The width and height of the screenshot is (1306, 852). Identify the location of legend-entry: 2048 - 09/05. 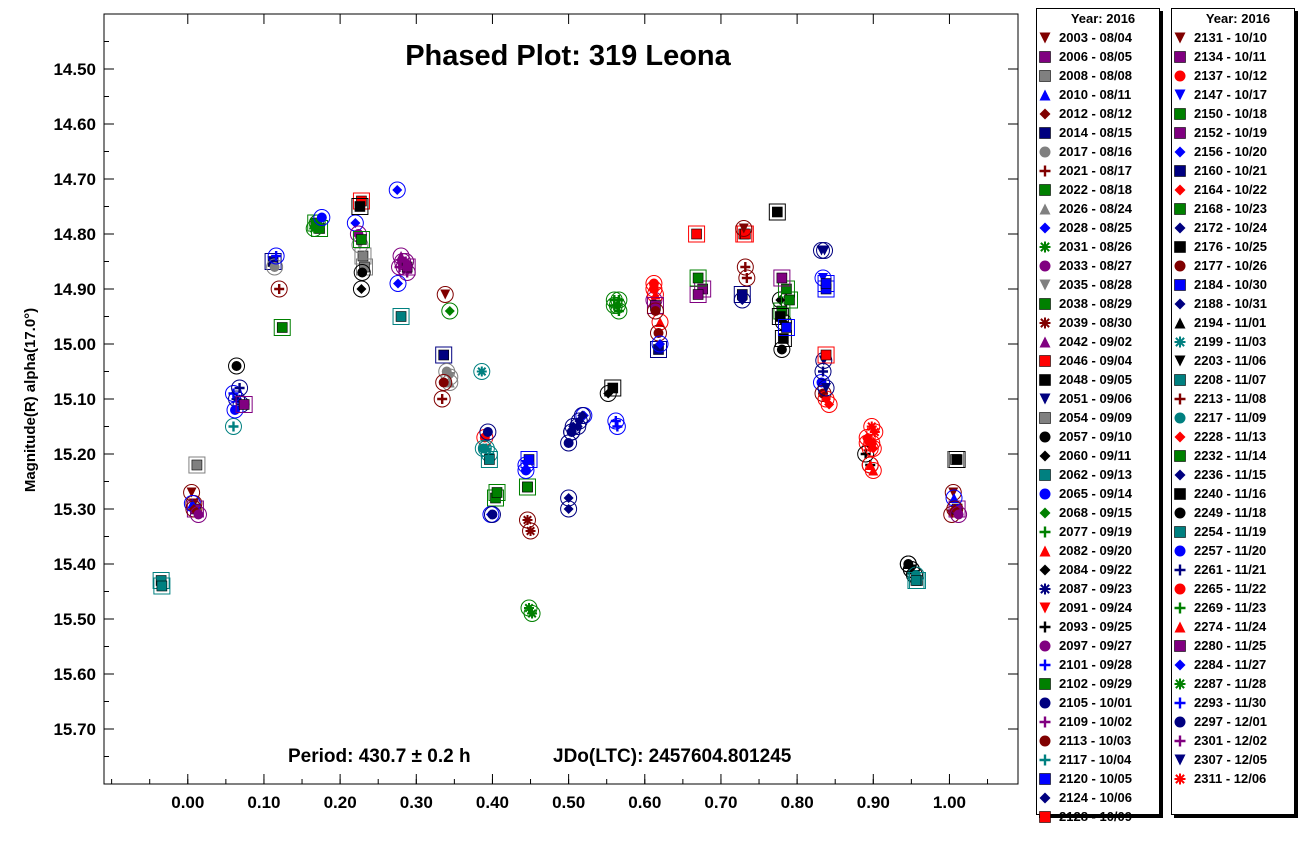
(1098, 379).